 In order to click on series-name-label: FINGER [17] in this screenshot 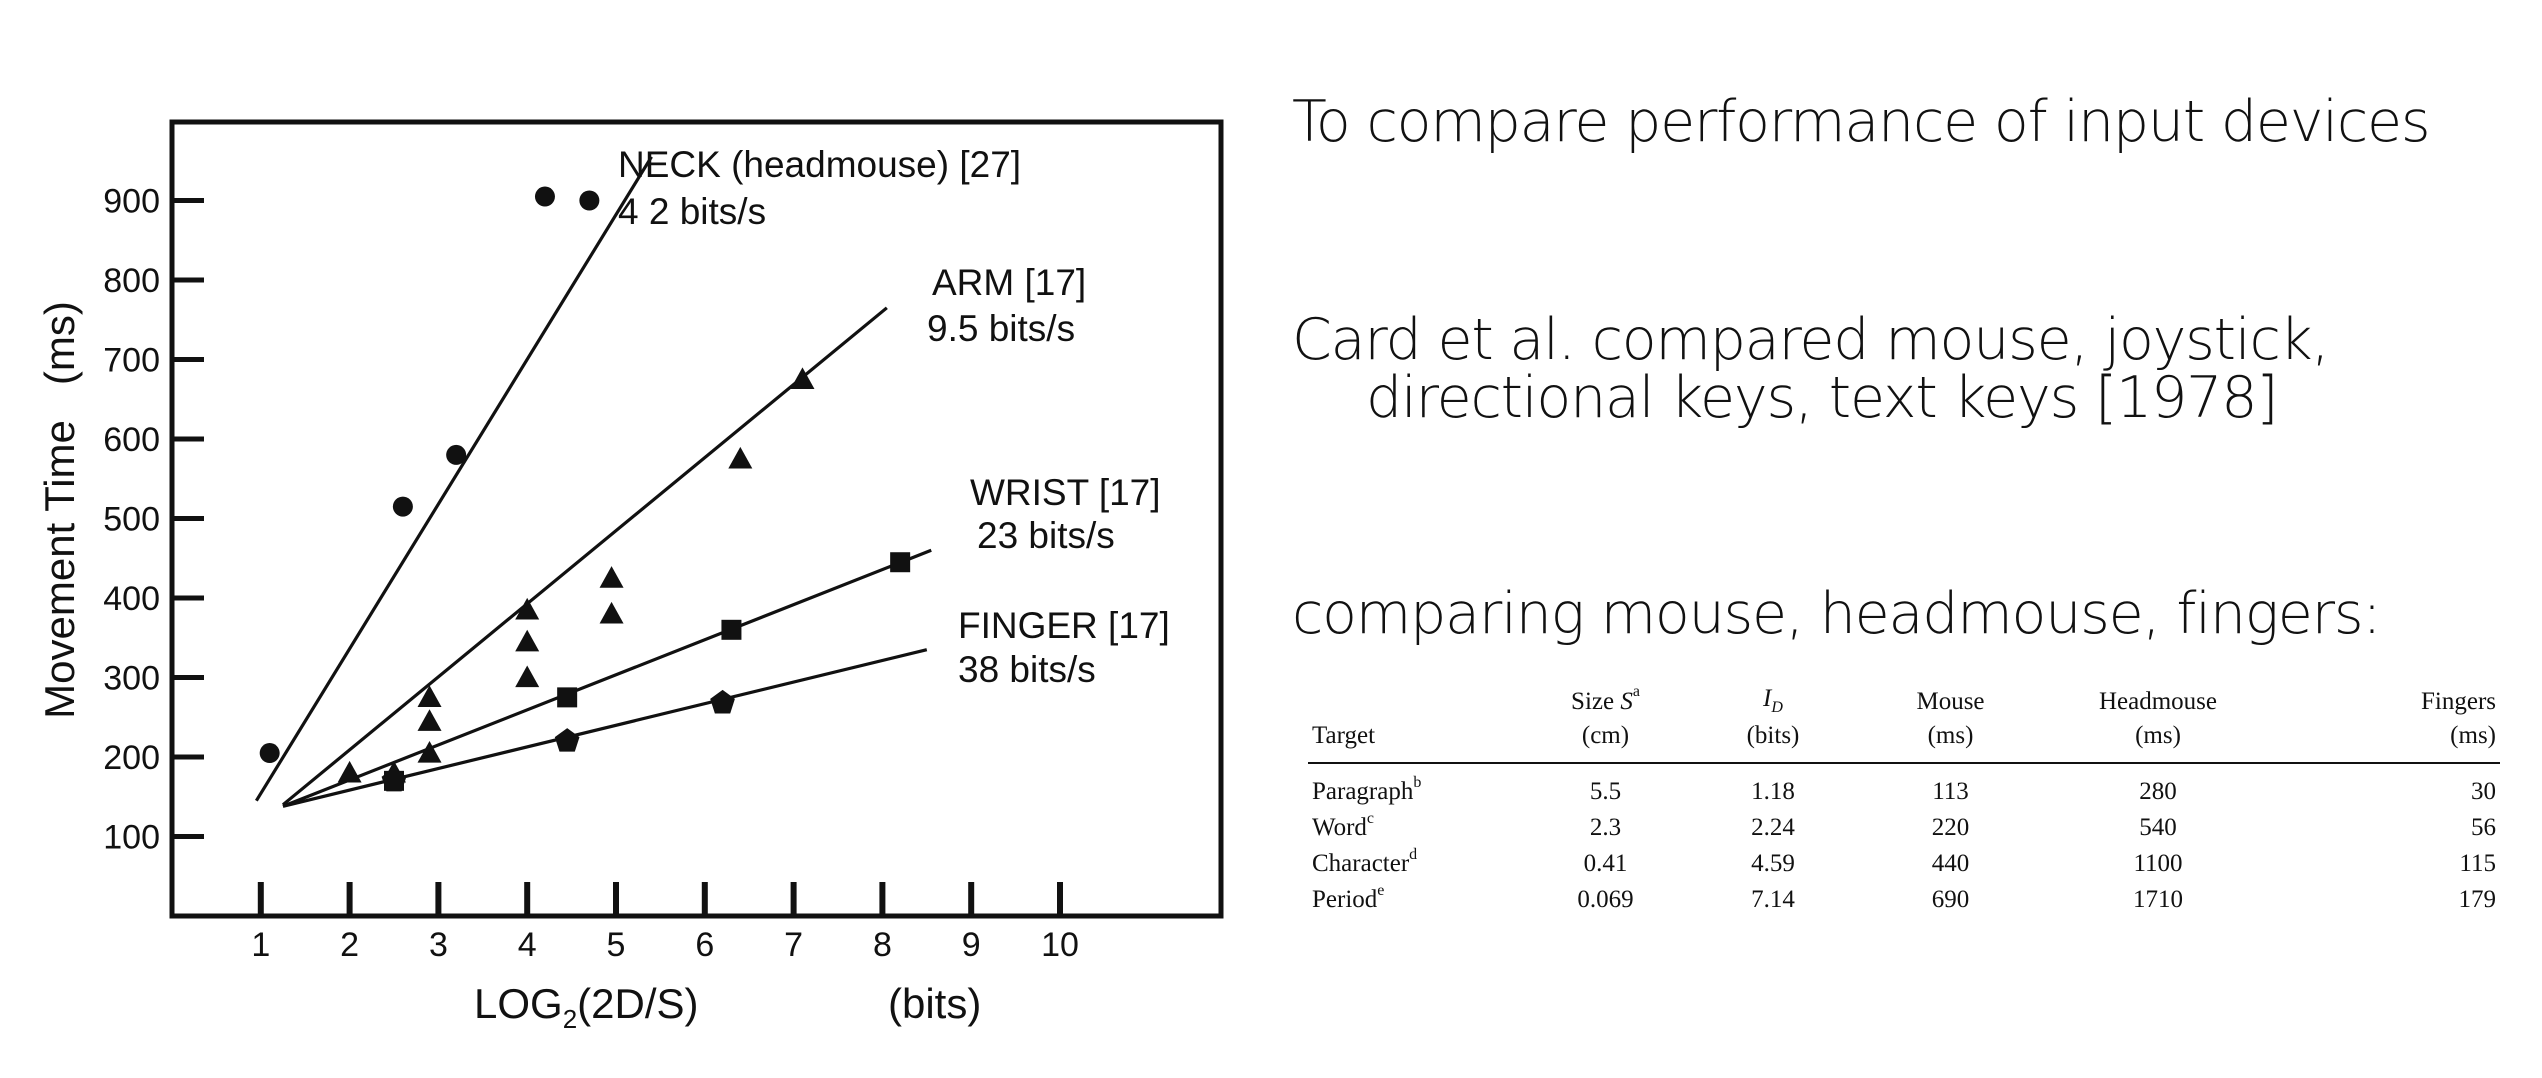, I will do `click(1064, 625)`.